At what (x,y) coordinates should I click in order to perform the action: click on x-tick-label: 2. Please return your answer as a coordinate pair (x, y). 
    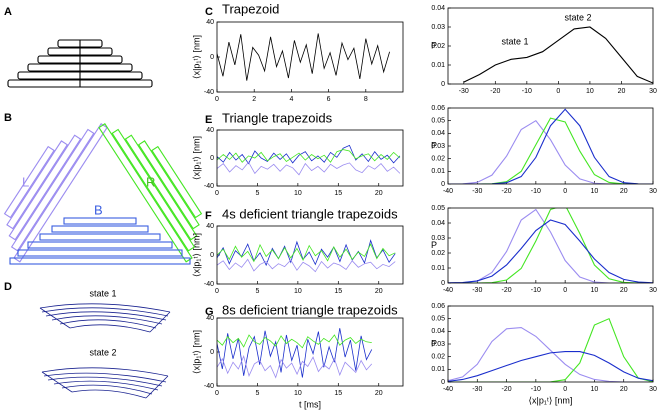
    Looking at the image, I should click on (254, 99).